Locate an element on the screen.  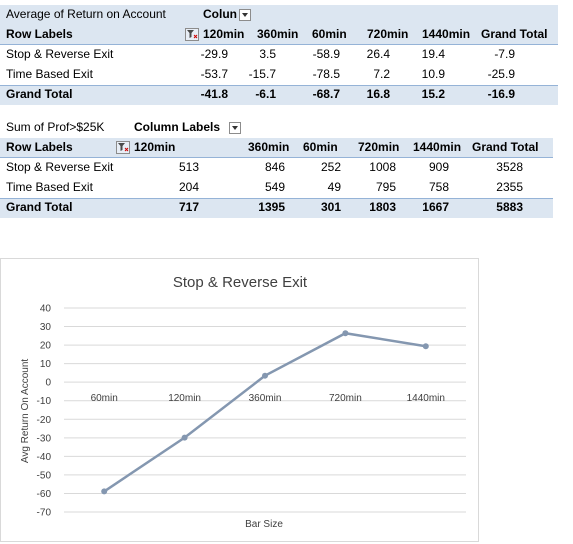
pivot2-cell: 909 is located at coordinates (438, 167).